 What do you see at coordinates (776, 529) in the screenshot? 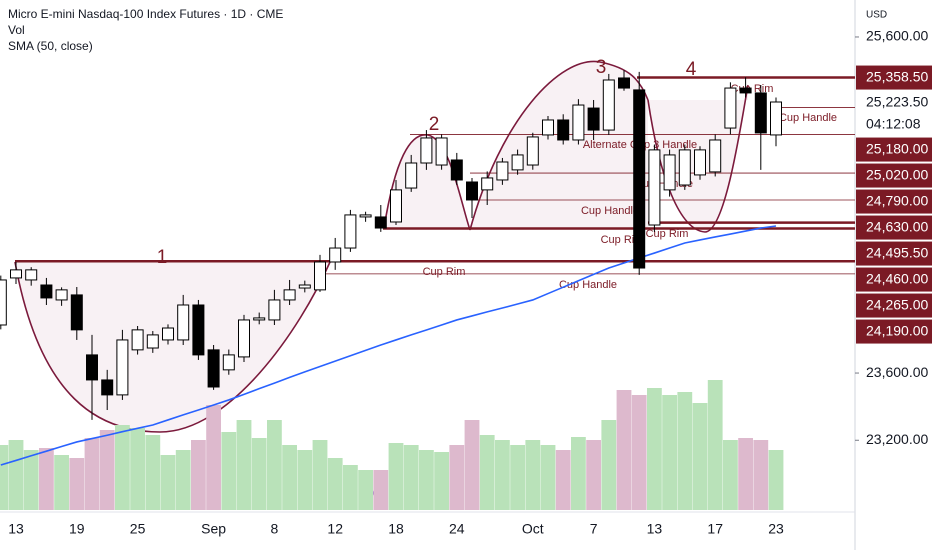
I see `x-tick-label: 23` at bounding box center [776, 529].